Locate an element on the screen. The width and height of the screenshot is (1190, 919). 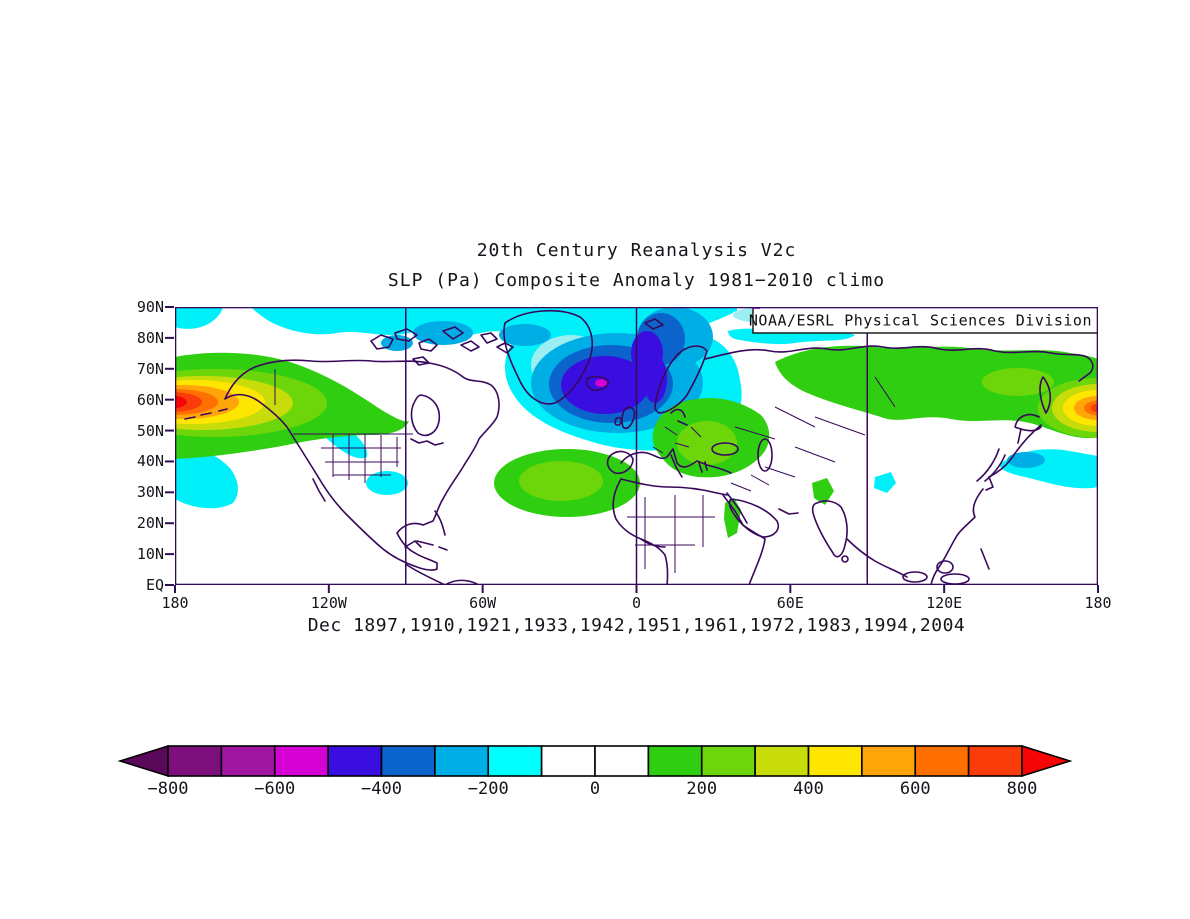
coastline-caspian-sea is located at coordinates (765, 455).